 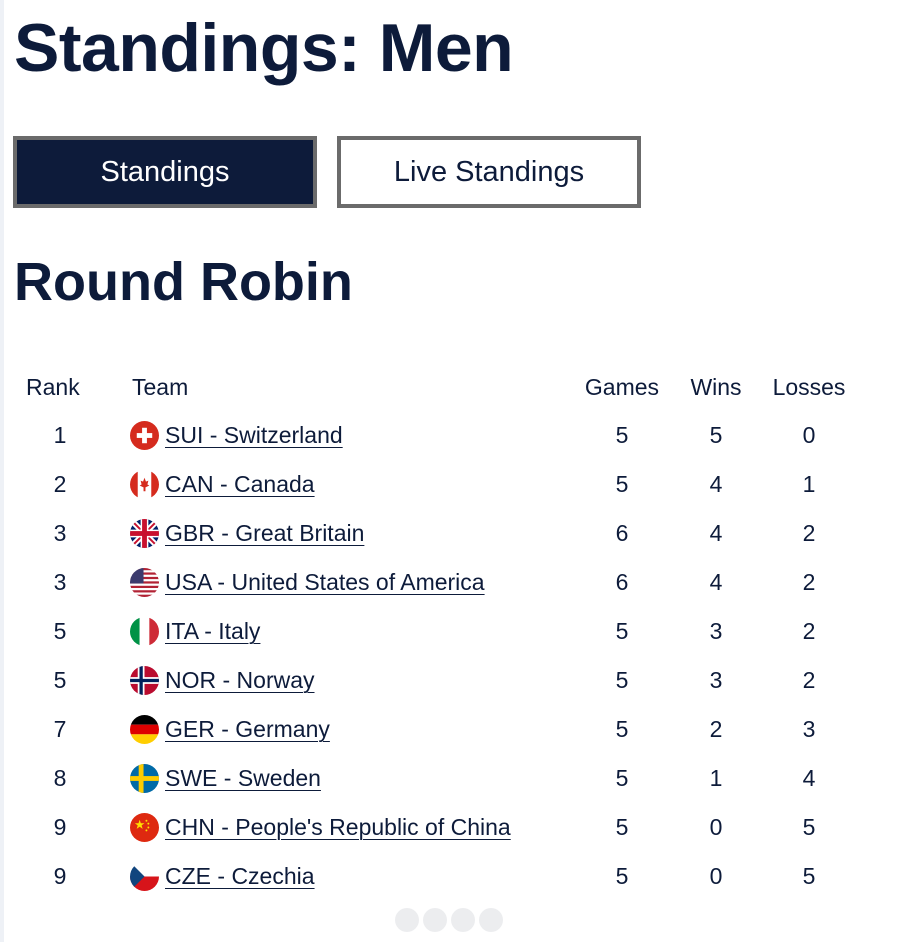 I want to click on team-link: SUI - Switzerland, so click(x=254, y=435).